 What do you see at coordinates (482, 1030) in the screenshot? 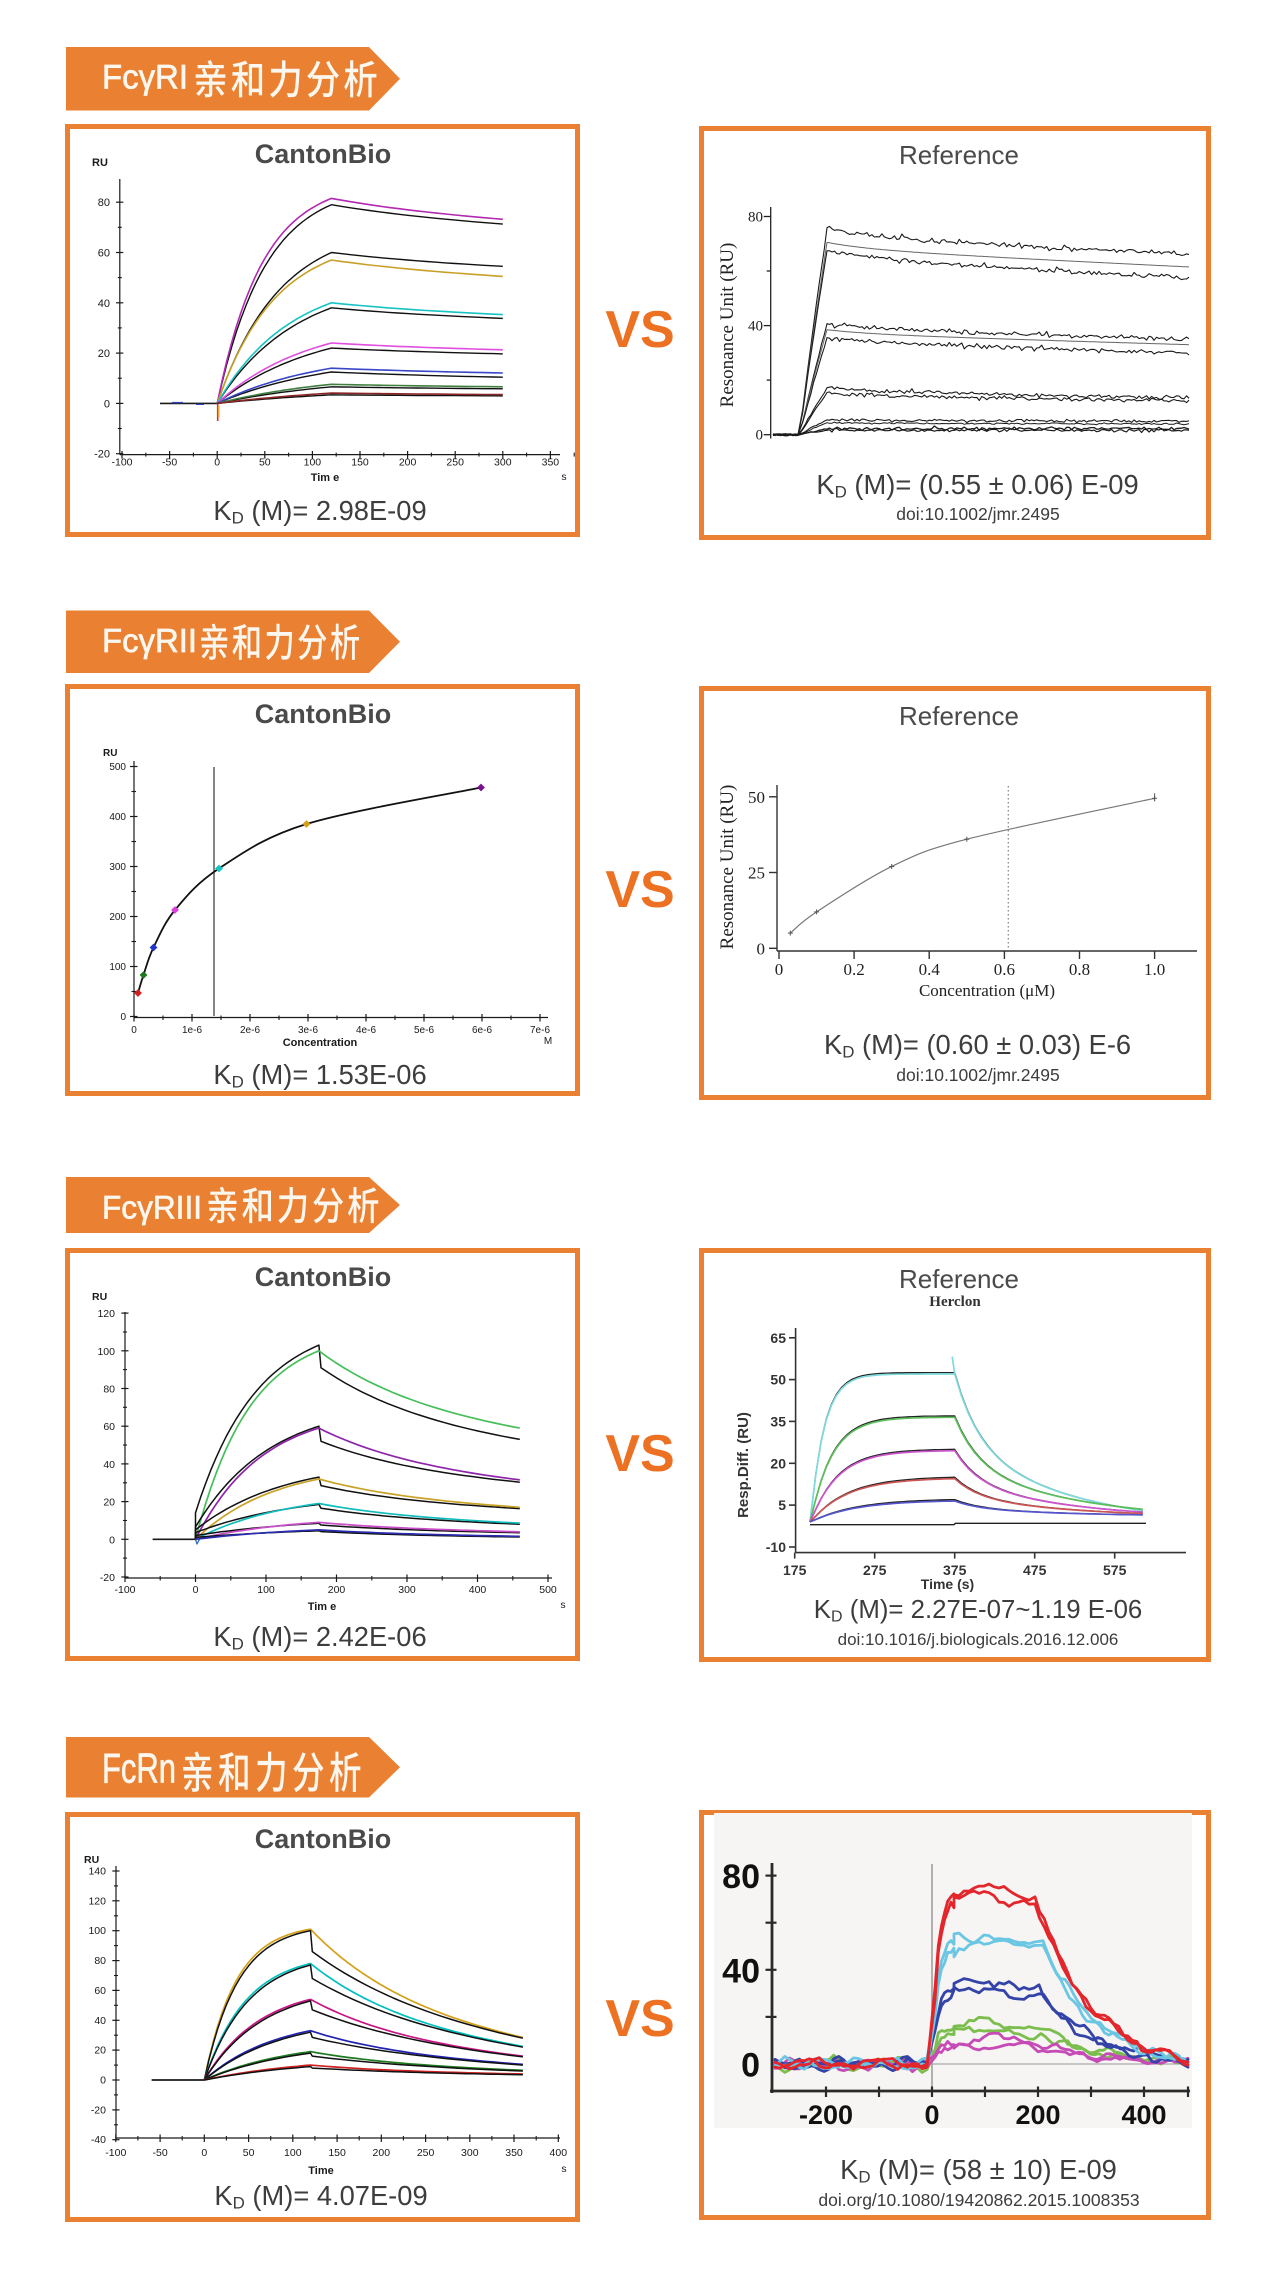
I see `svg-text: 6e-6` at bounding box center [482, 1030].